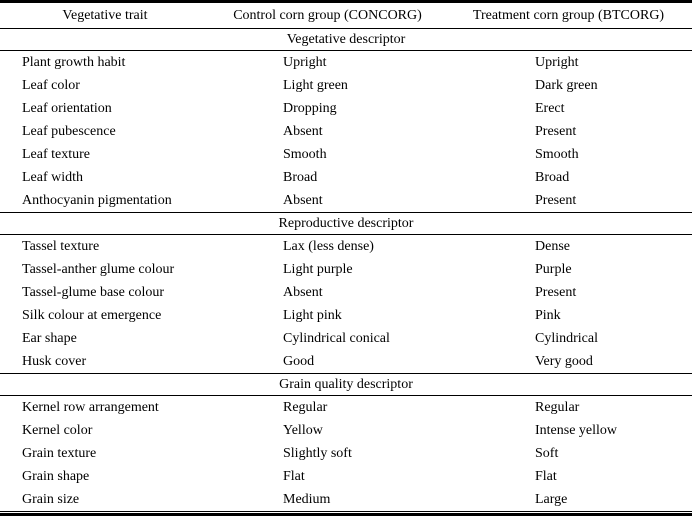 Image resolution: width=692 pixels, height=516 pixels. I want to click on control-value-cell: Upright, so click(305, 62).